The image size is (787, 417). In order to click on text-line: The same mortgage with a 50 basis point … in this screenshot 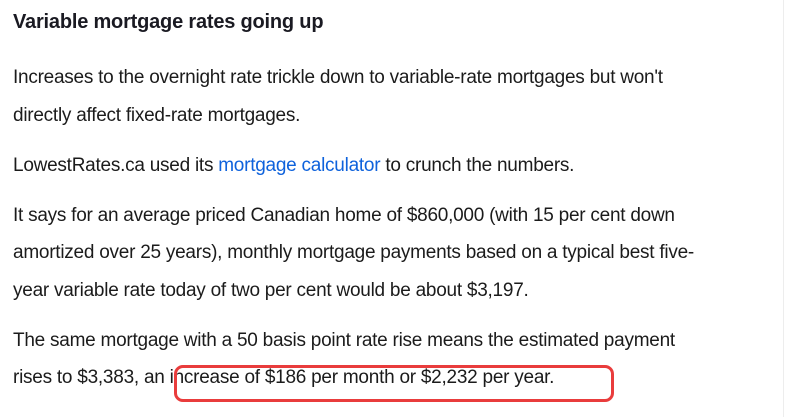, I will do `click(344, 340)`.